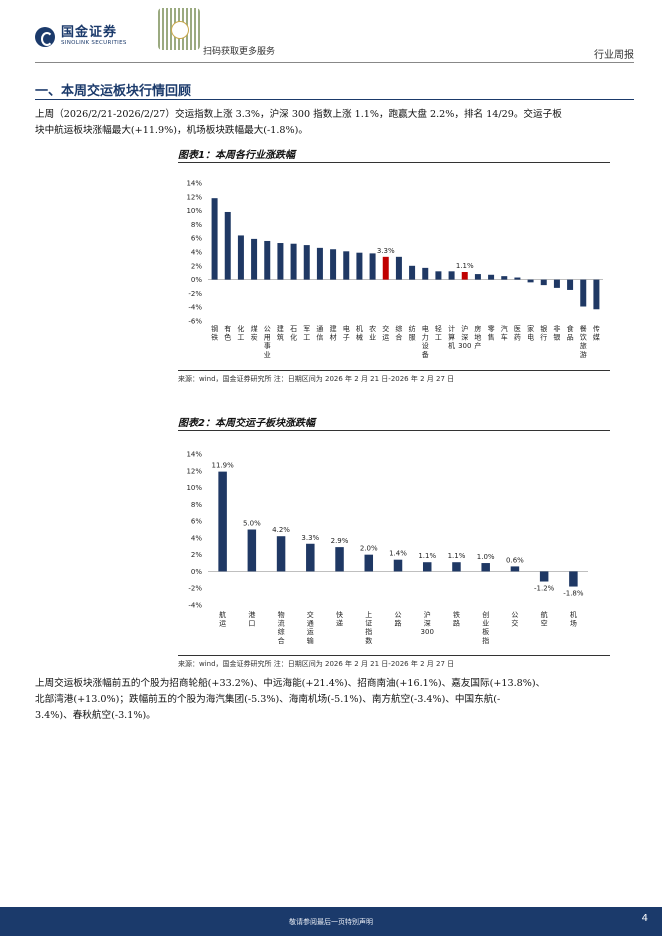 The width and height of the screenshot is (662, 936). Describe the element at coordinates (95, 715) in the screenshot. I see `stocks-line-3: 3.4%)、春秋航空(-3.1%)。` at that location.